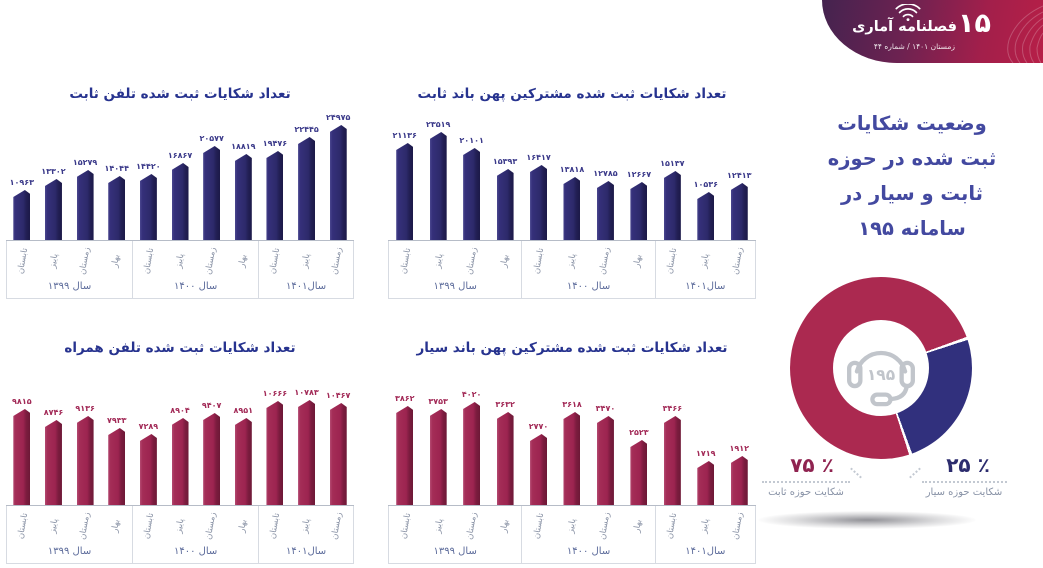 The height and width of the screenshot is (568, 1043). I want to click on bar-value-label: ۱۲۴۱۳, so click(739, 175).